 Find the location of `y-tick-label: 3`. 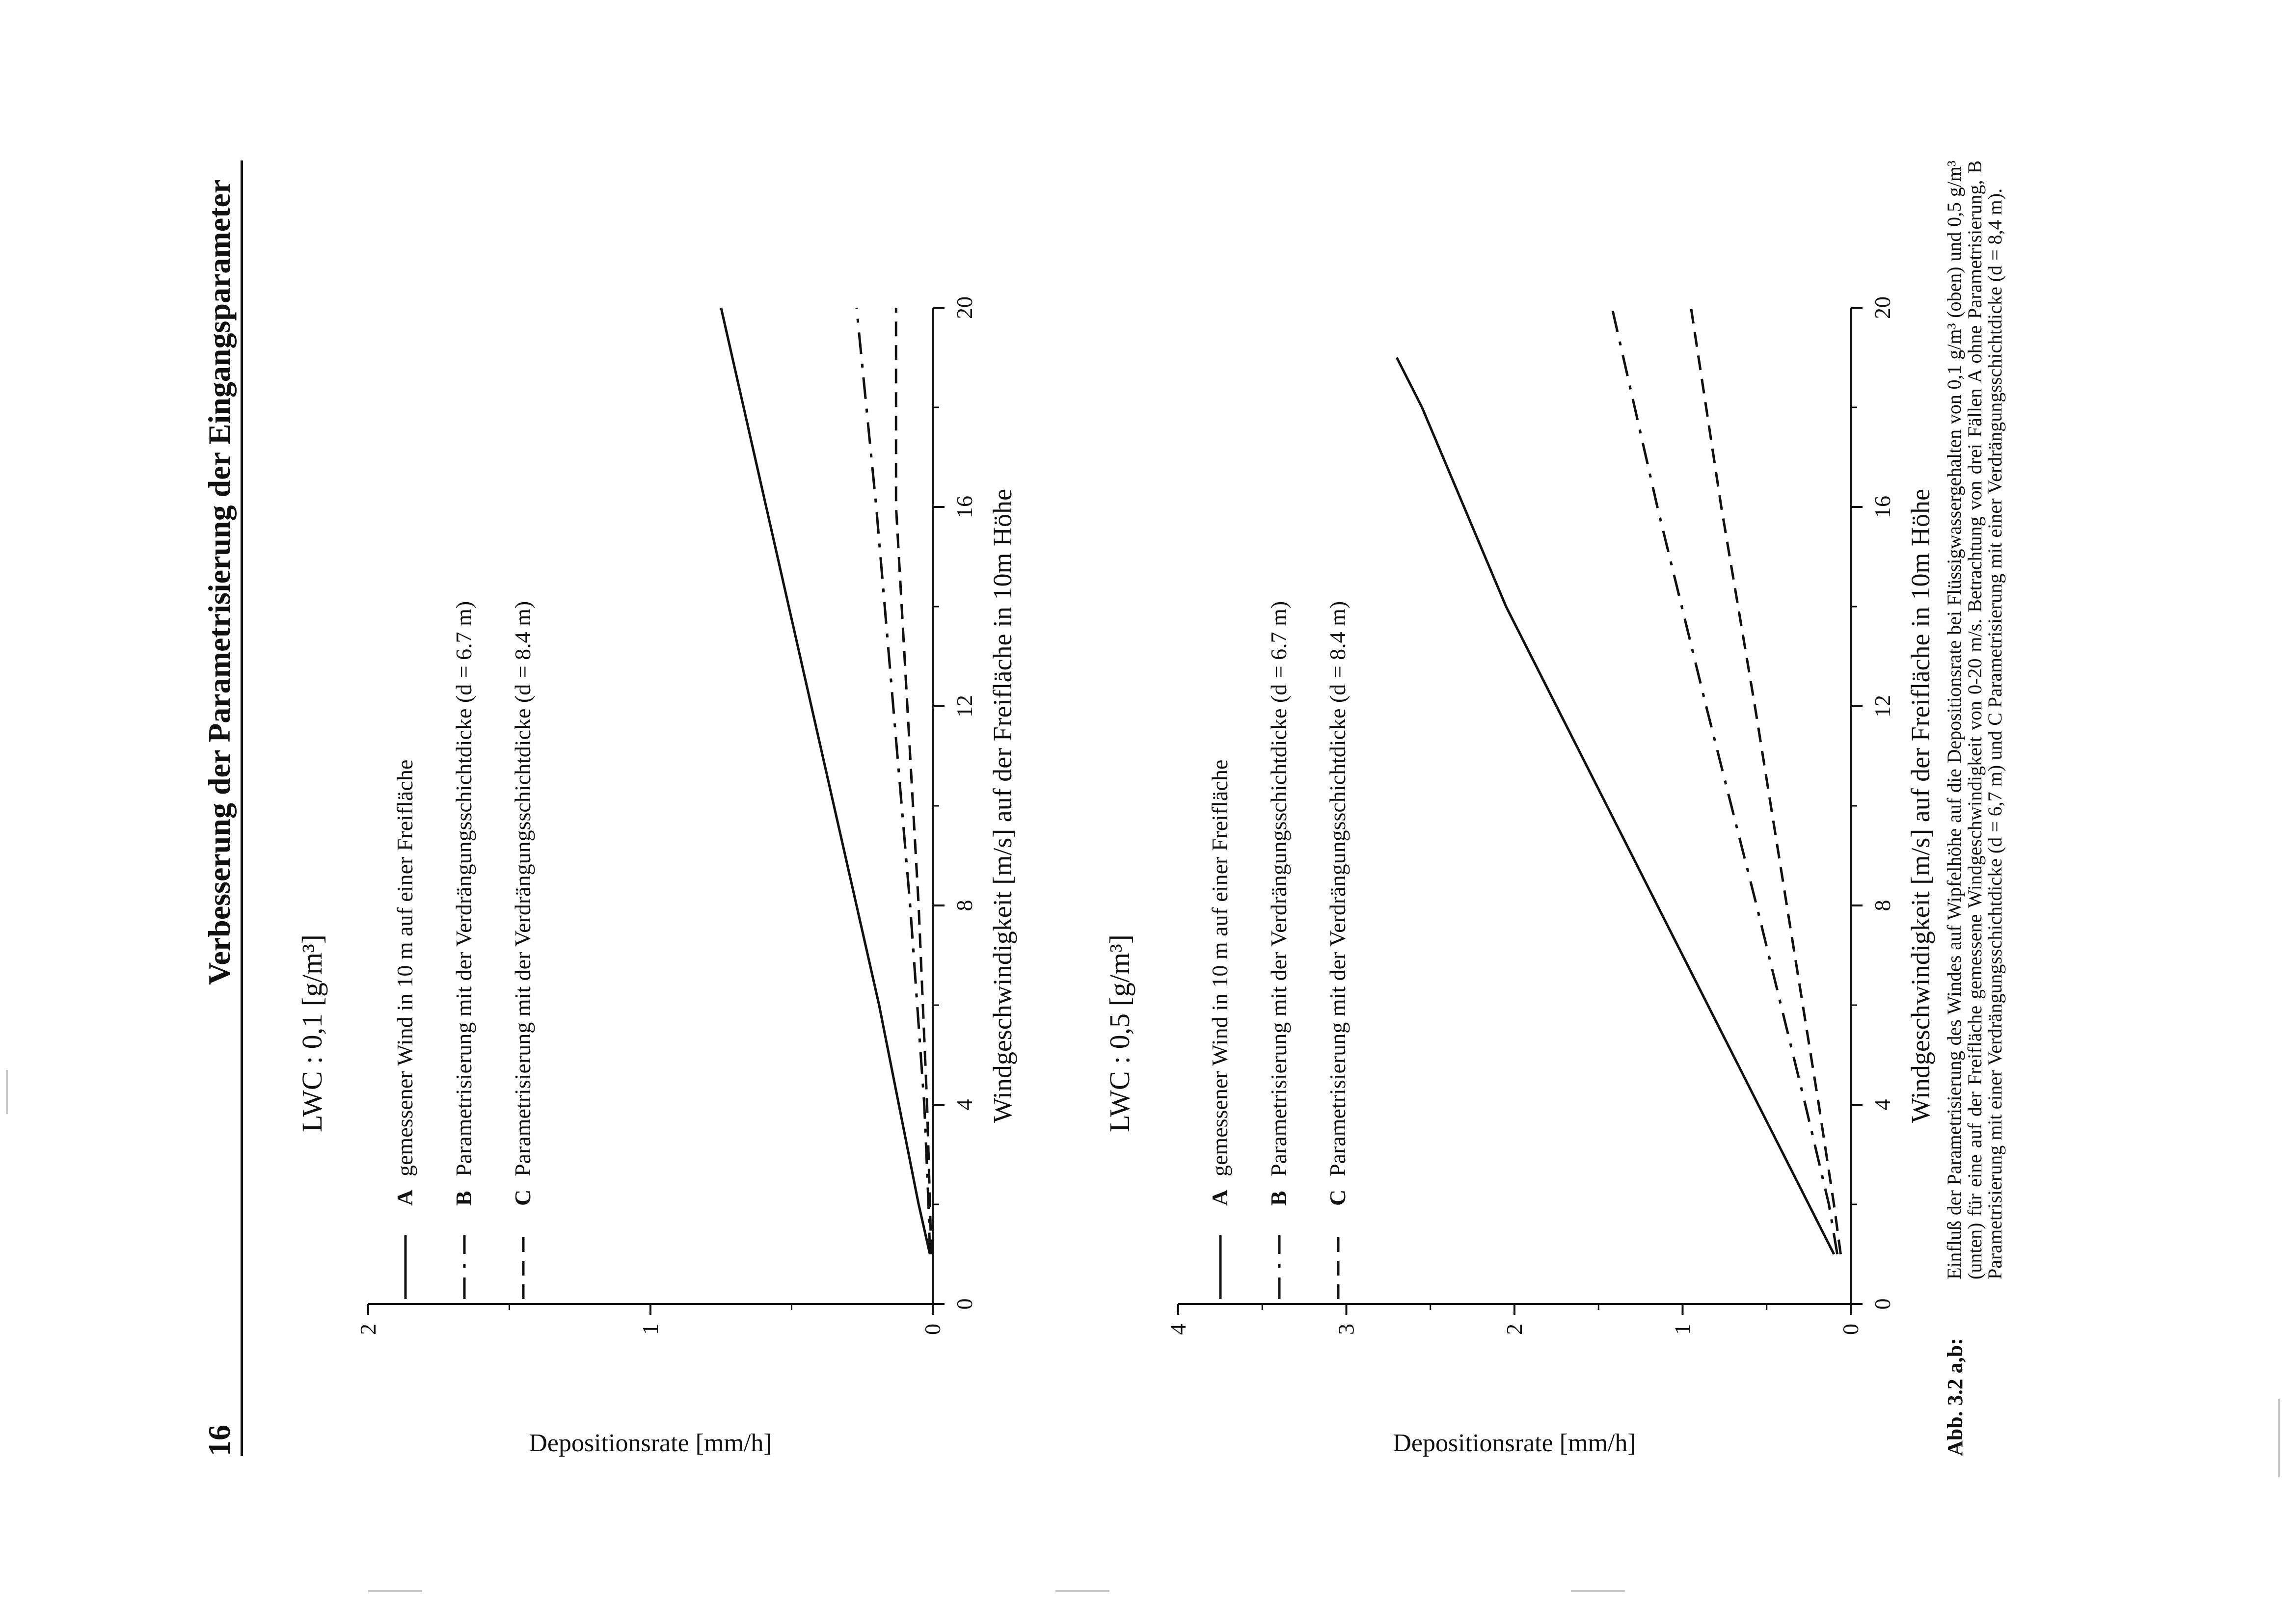

y-tick-label: 3 is located at coordinates (1346, 1329).